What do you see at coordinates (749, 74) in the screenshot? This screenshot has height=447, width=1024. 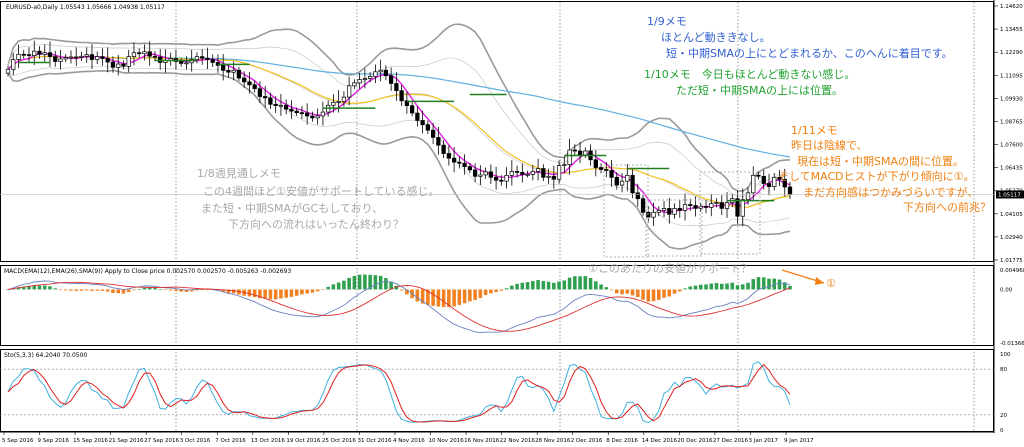 I see `note-0110-line1: 1/10メモ 今日もほとんど動きない感じ。` at bounding box center [749, 74].